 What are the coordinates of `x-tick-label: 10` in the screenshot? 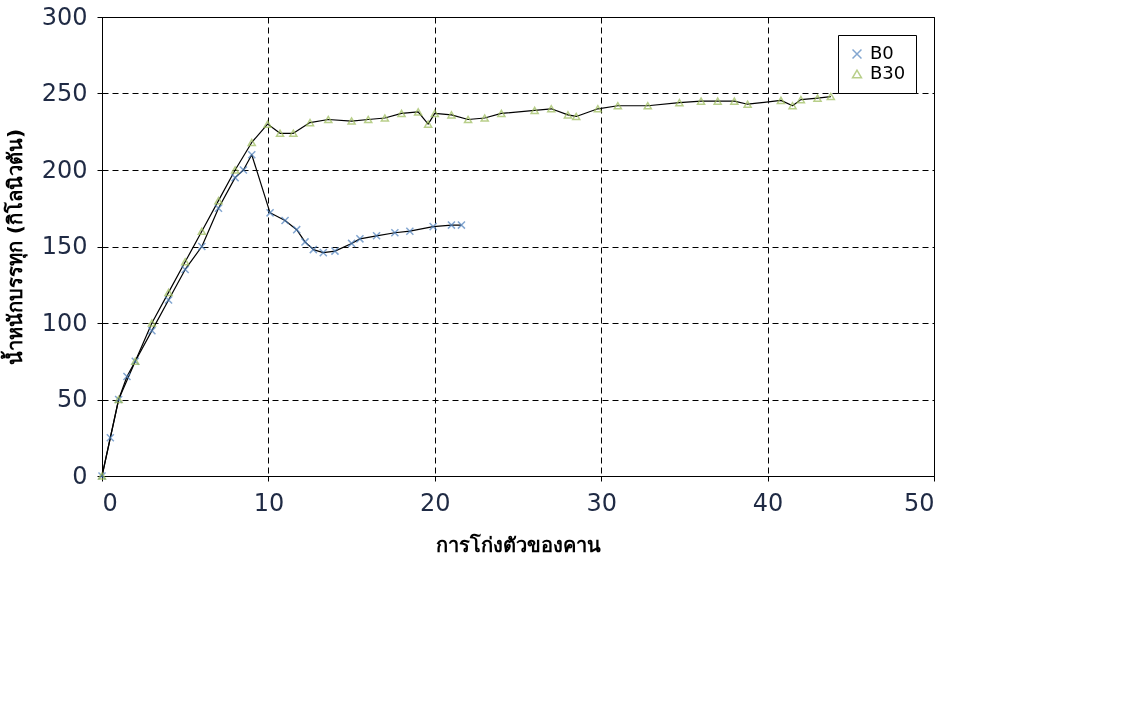 It's located at (269, 502).